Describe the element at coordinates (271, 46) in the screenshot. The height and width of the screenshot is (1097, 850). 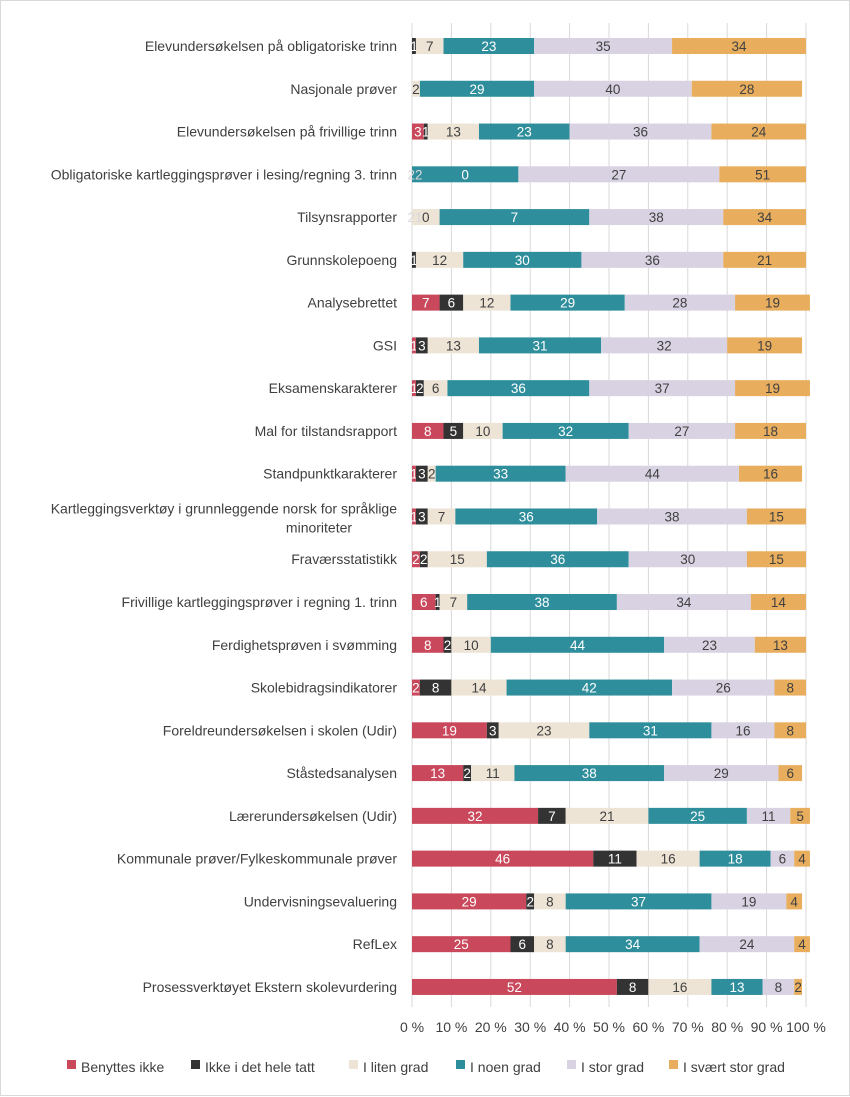
I see `category-label: Elevundersøkelsen på obligatoriske trinn` at that location.